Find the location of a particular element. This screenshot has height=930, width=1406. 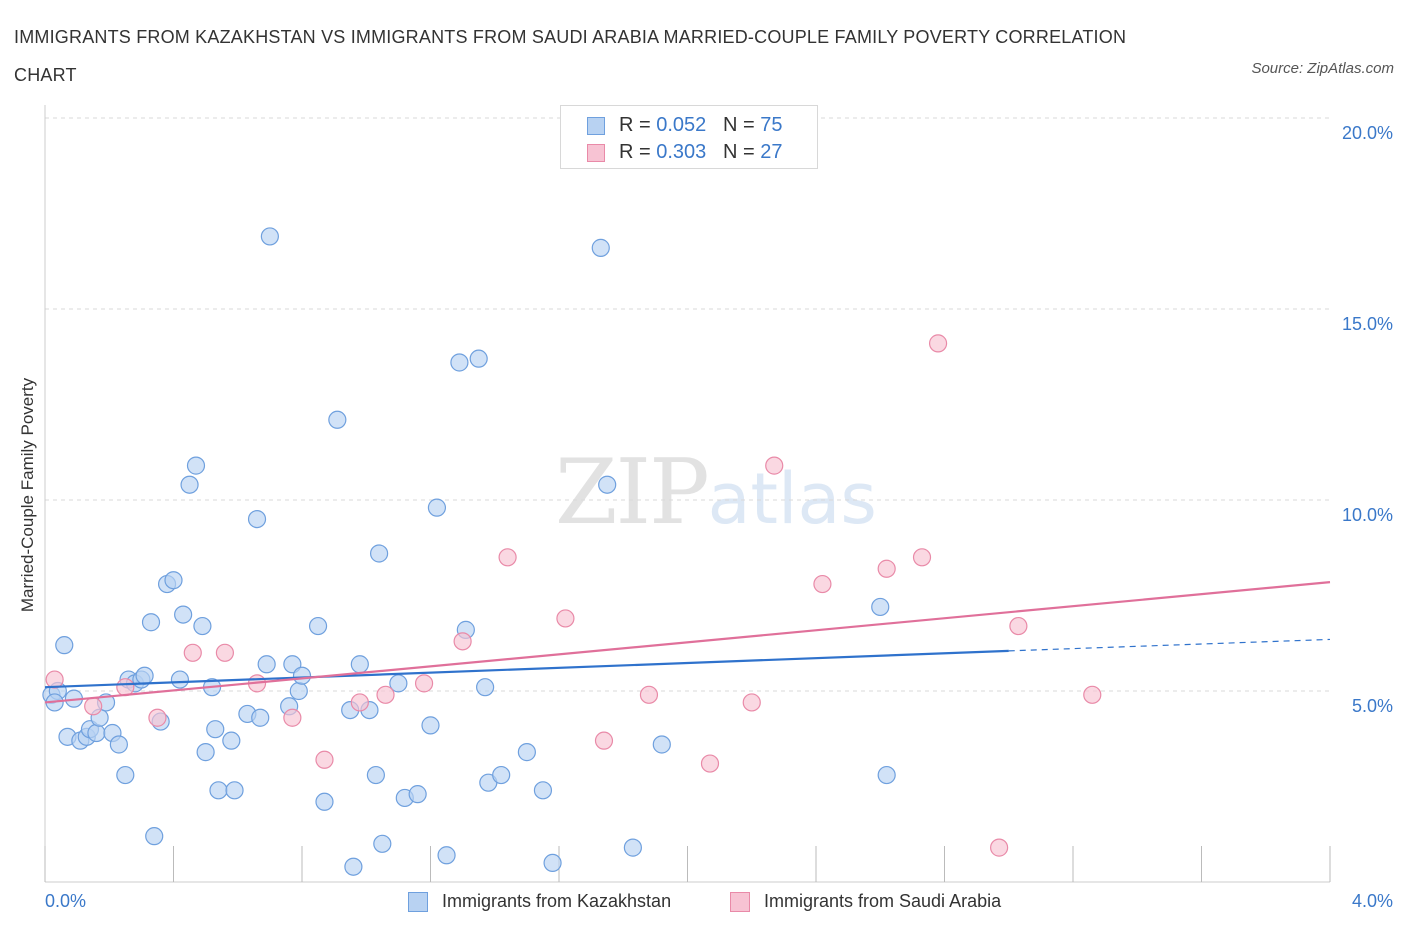

y-tick-label-5: 5.0% is located at coordinates (1372, 706).